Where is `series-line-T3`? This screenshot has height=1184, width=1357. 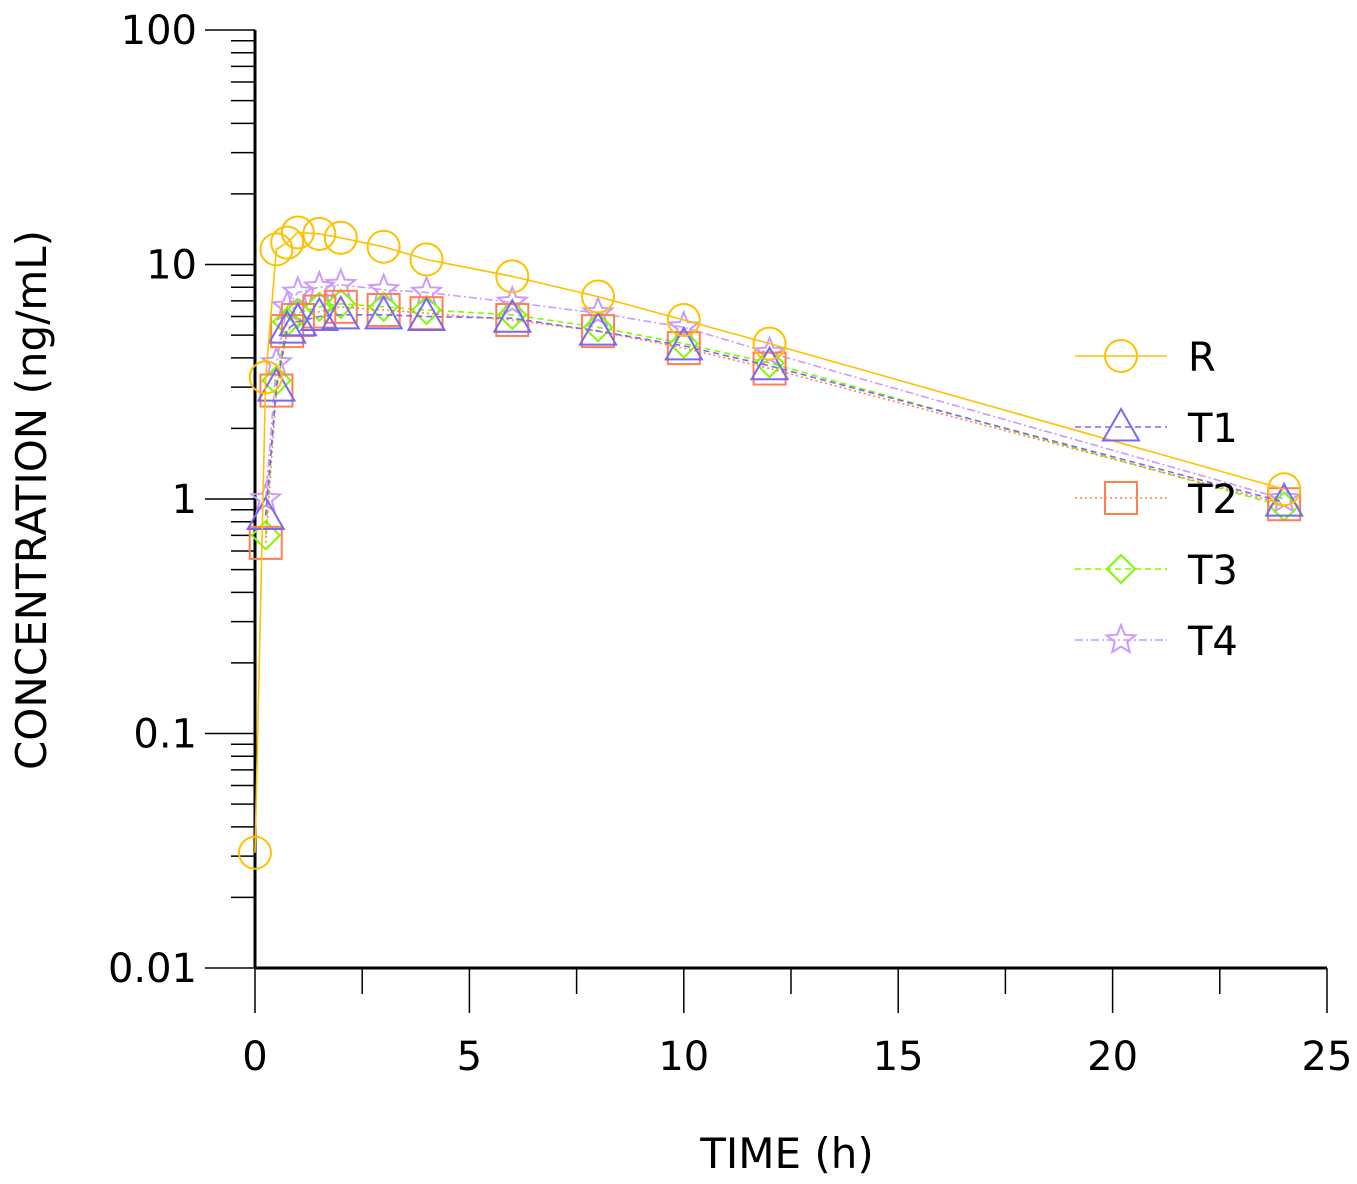 series-line-T3 is located at coordinates (774, 419).